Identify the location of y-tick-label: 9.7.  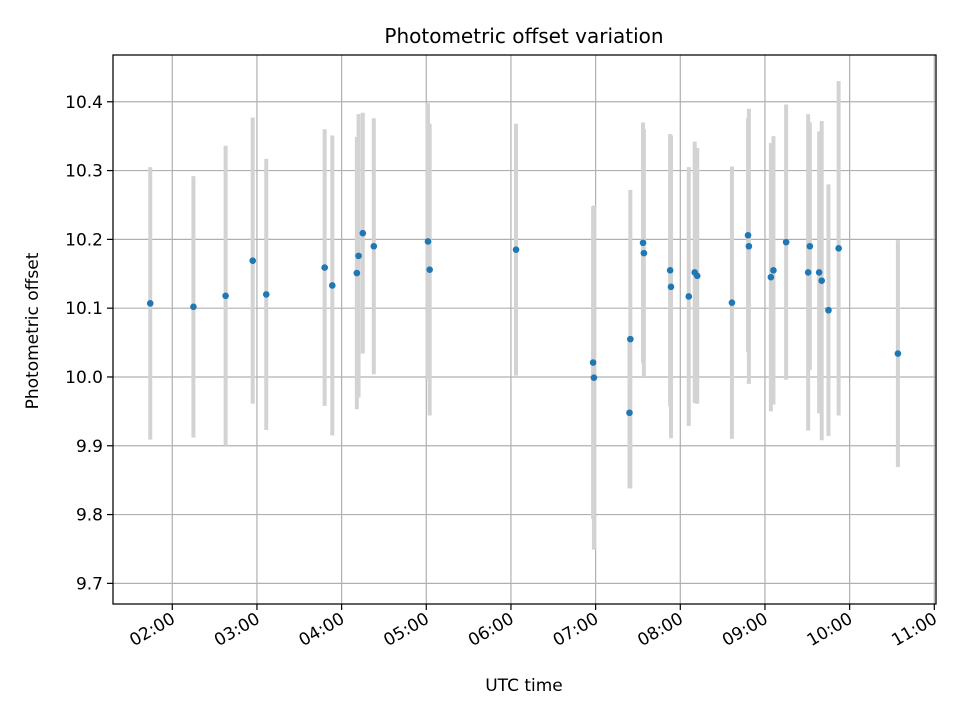
(89, 584).